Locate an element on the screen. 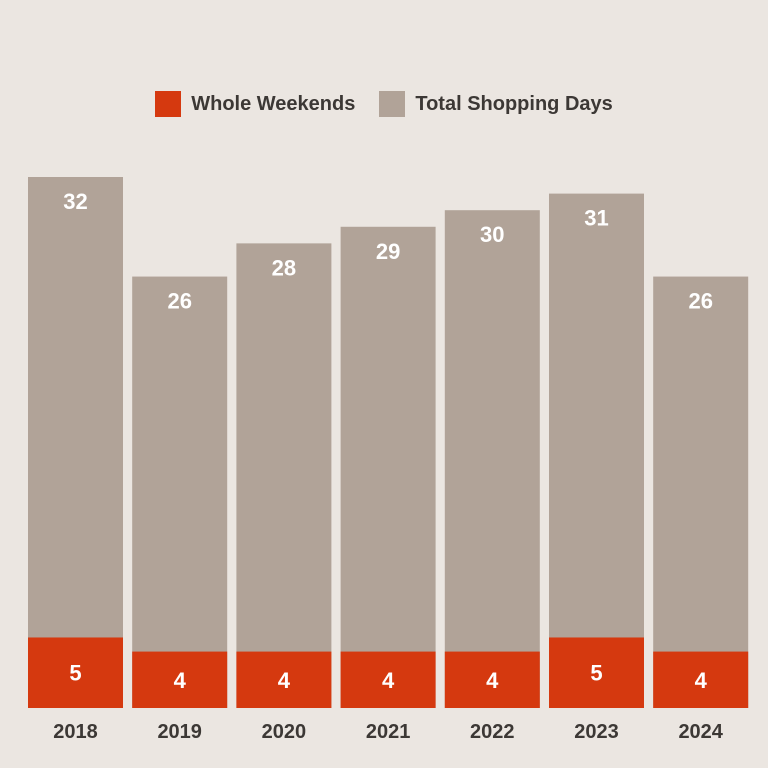 This screenshot has height=768, width=768. label-weekends-2023: 5 is located at coordinates (596, 673).